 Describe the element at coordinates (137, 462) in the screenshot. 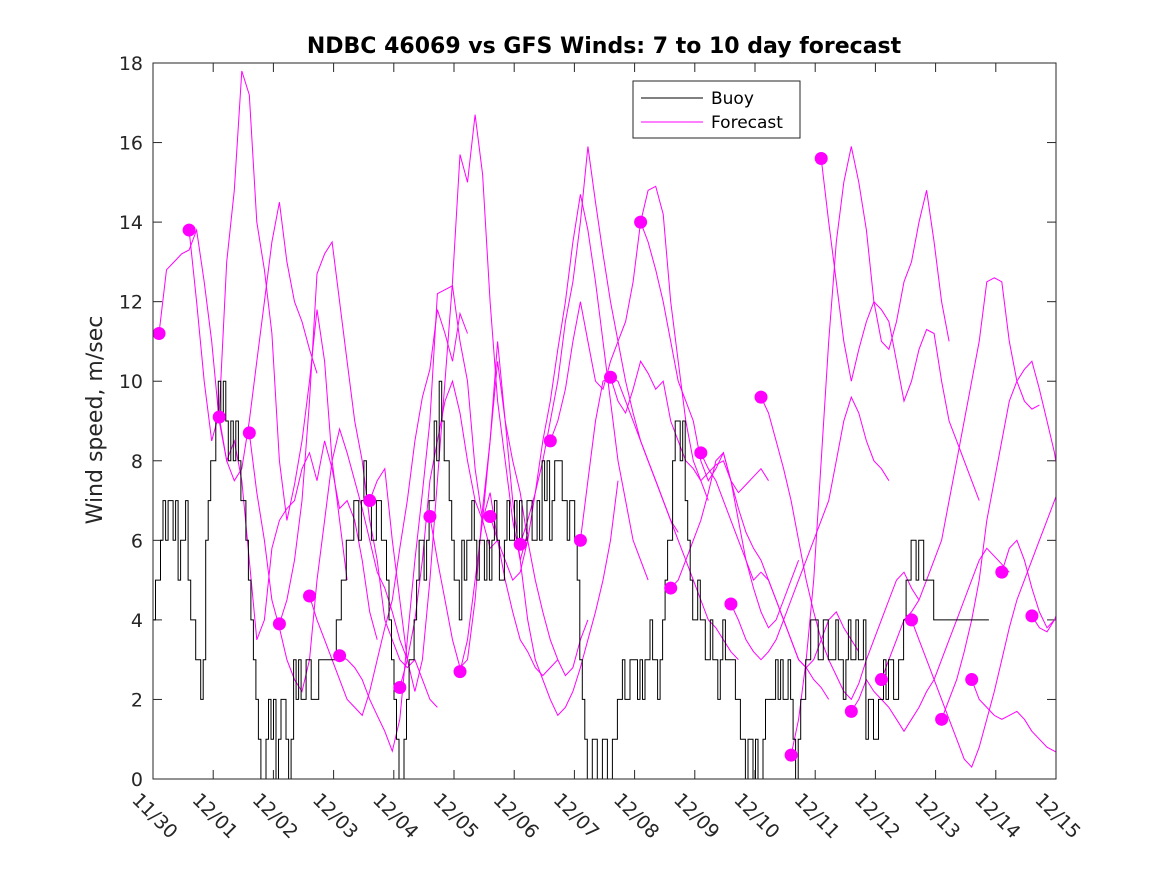

I see `y-tick-label: 8` at that location.